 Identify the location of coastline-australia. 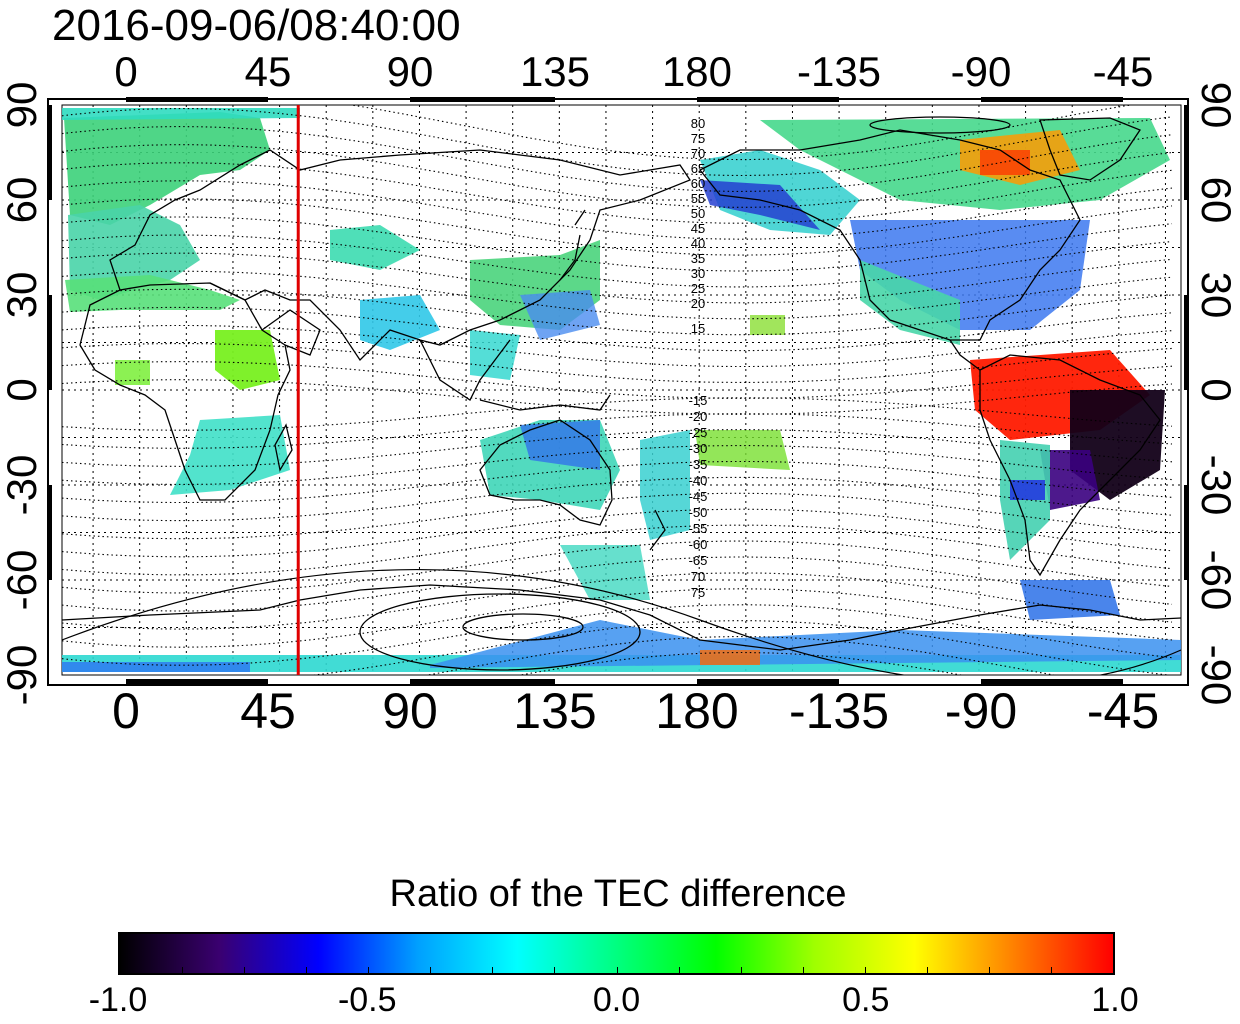
(546, 472).